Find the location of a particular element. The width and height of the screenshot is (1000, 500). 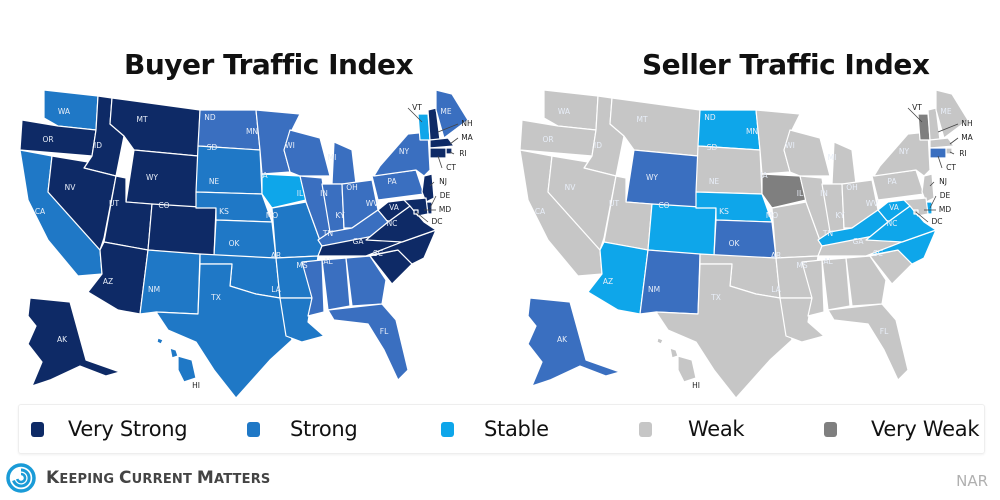

buyer-label-vt: VT is located at coordinates (417, 107).